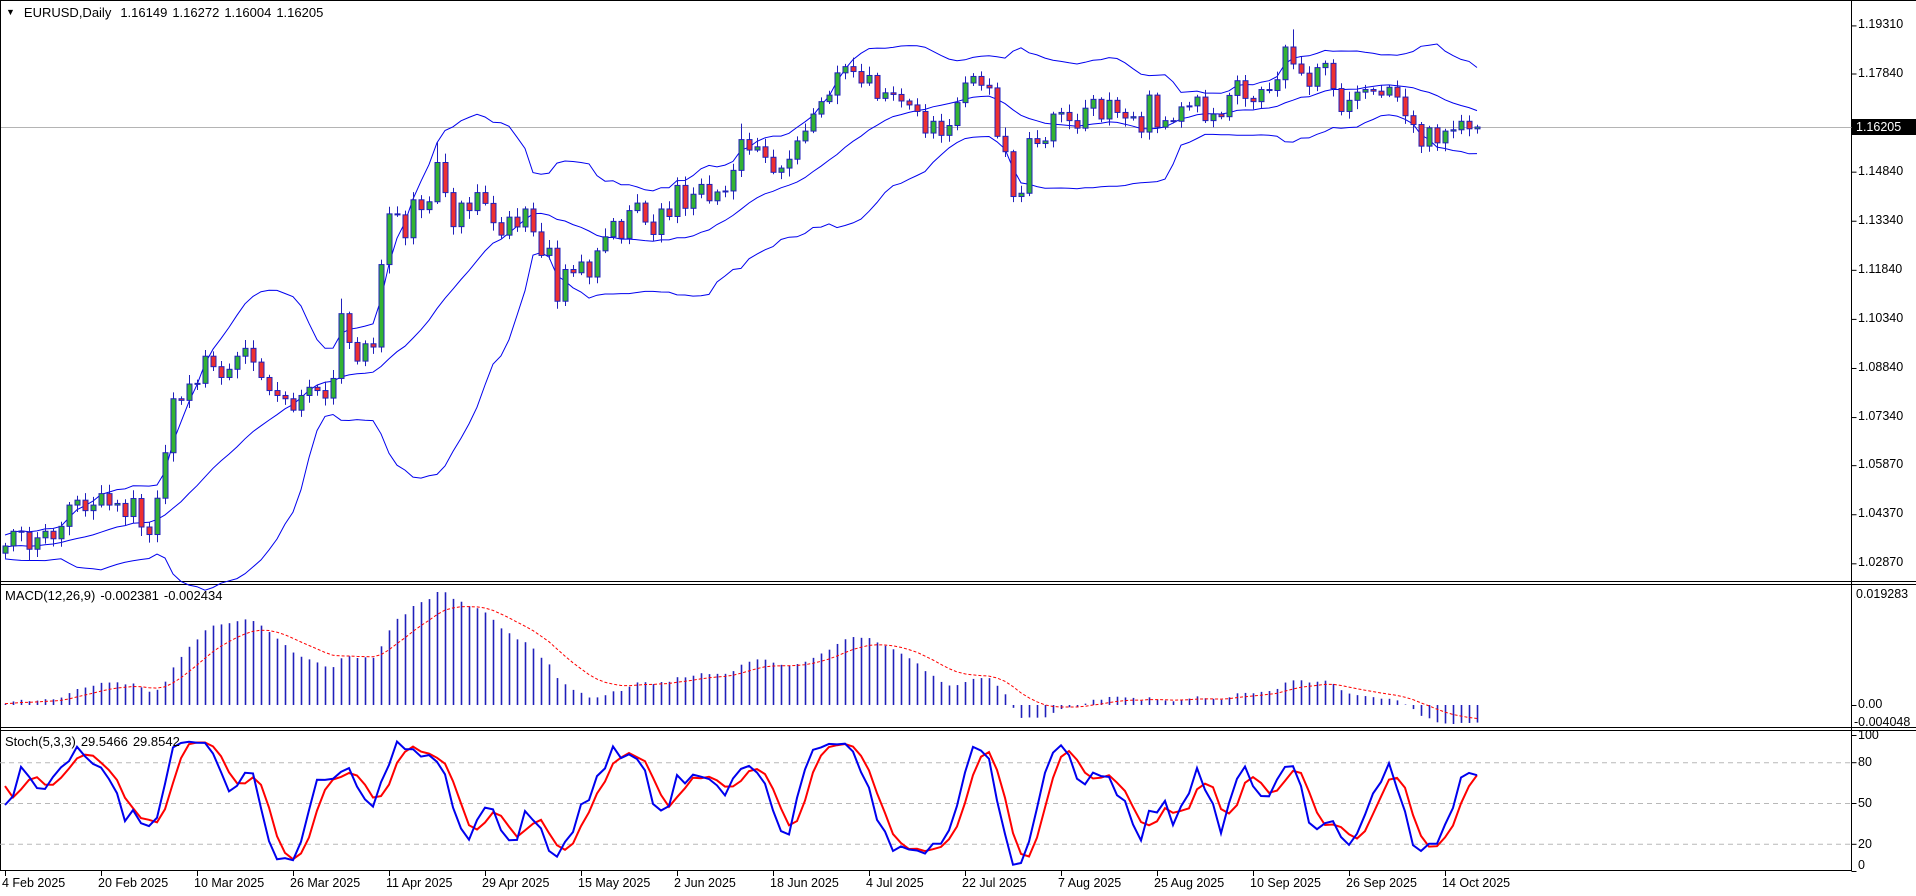  What do you see at coordinates (144, 12) in the screenshot?
I see `ohlc-open: 1.16149` at bounding box center [144, 12].